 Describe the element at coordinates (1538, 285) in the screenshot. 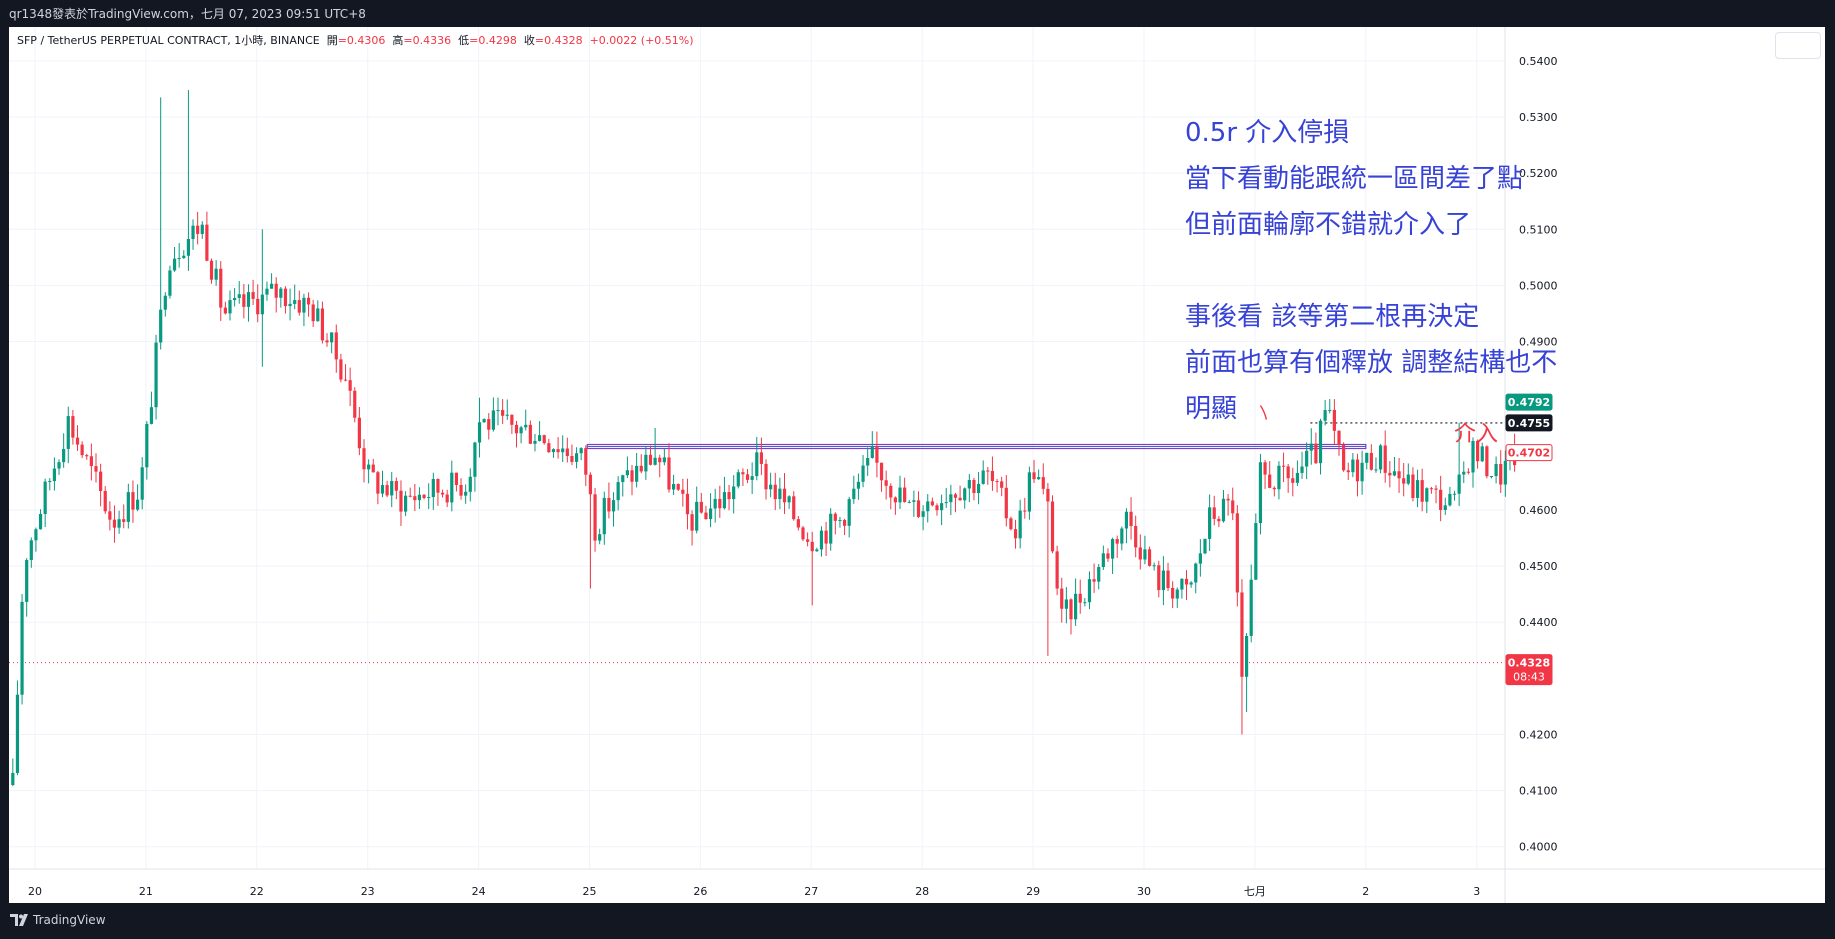

I see `y-tick-label: 0.5000` at that location.